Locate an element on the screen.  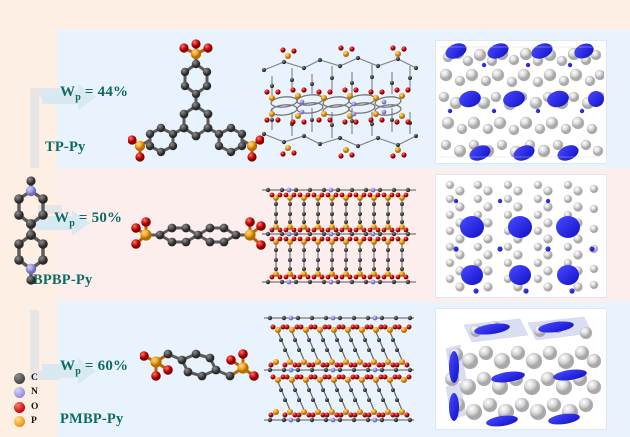
legend-item-c: C is located at coordinates (26, 378).